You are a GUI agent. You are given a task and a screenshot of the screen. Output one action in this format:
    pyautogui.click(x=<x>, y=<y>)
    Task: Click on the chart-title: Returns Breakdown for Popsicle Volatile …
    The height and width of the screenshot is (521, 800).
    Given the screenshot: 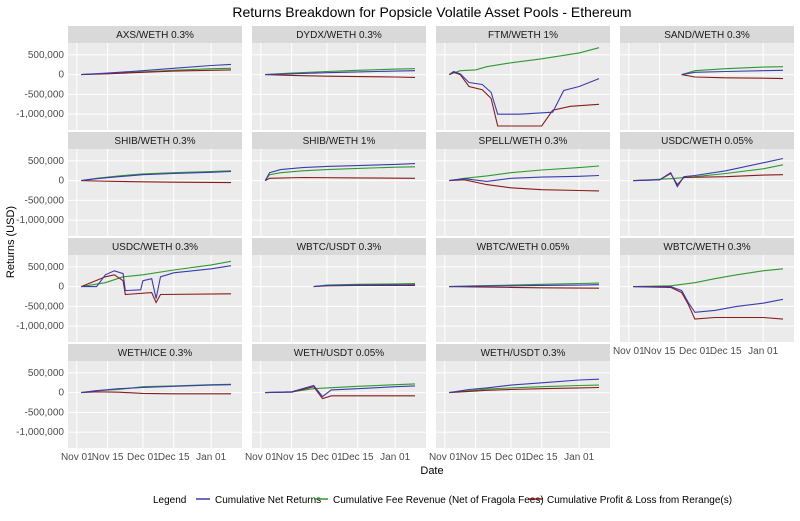 What is the action you would take?
    pyautogui.click(x=431, y=12)
    